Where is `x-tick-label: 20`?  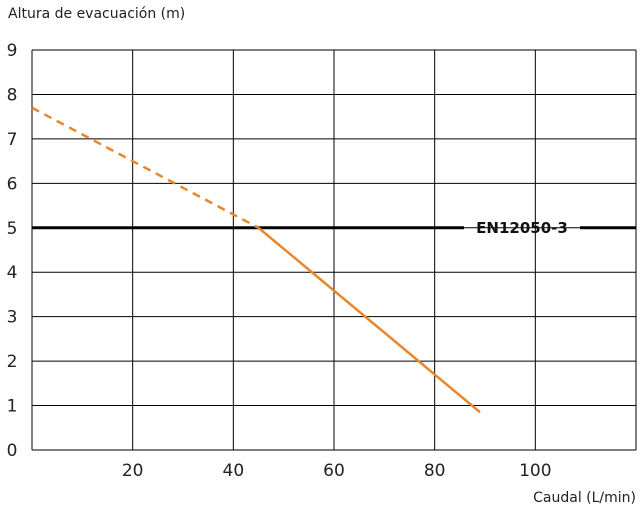 x-tick-label: 20 is located at coordinates (133, 471).